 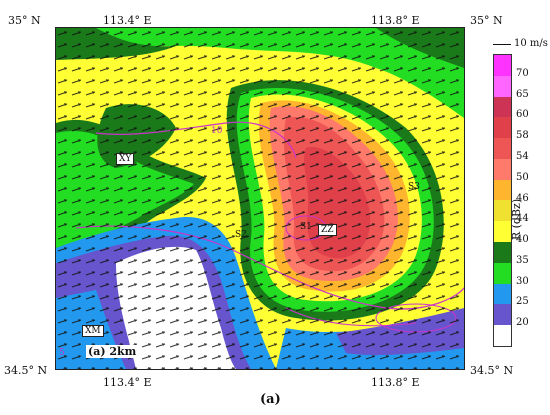 What do you see at coordinates (522, 94) in the screenshot?
I see `colorbar-tick-label: 65` at bounding box center [522, 94].